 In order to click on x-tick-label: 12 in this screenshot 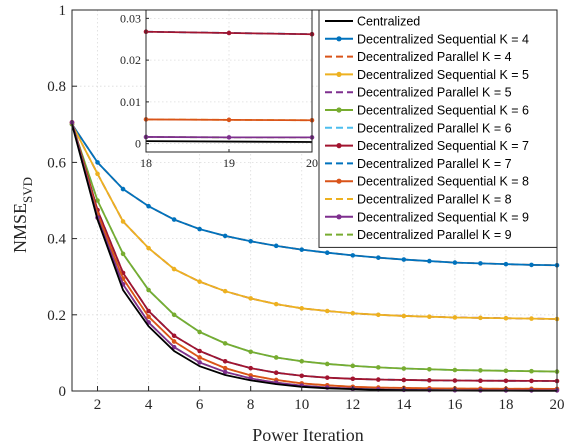, I will do `click(352, 405)`.